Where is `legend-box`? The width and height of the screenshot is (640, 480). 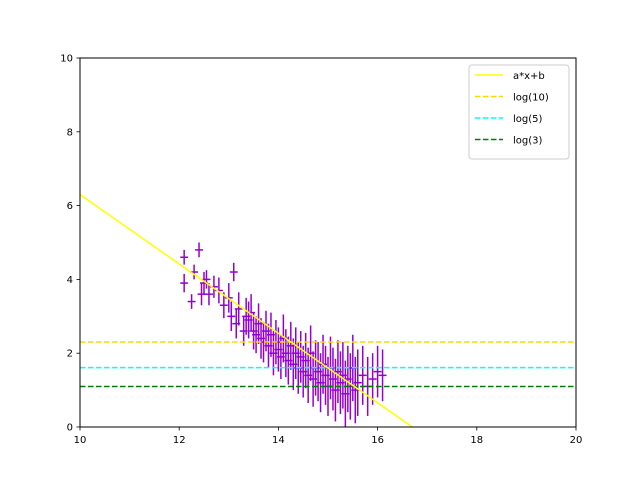 legend-box is located at coordinates (519, 112).